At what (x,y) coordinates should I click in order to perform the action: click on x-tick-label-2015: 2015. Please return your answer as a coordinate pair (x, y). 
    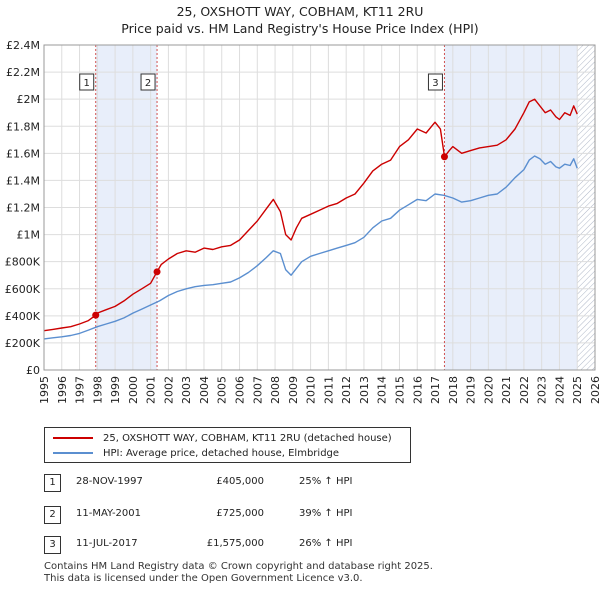
    Looking at the image, I should click on (399, 390).